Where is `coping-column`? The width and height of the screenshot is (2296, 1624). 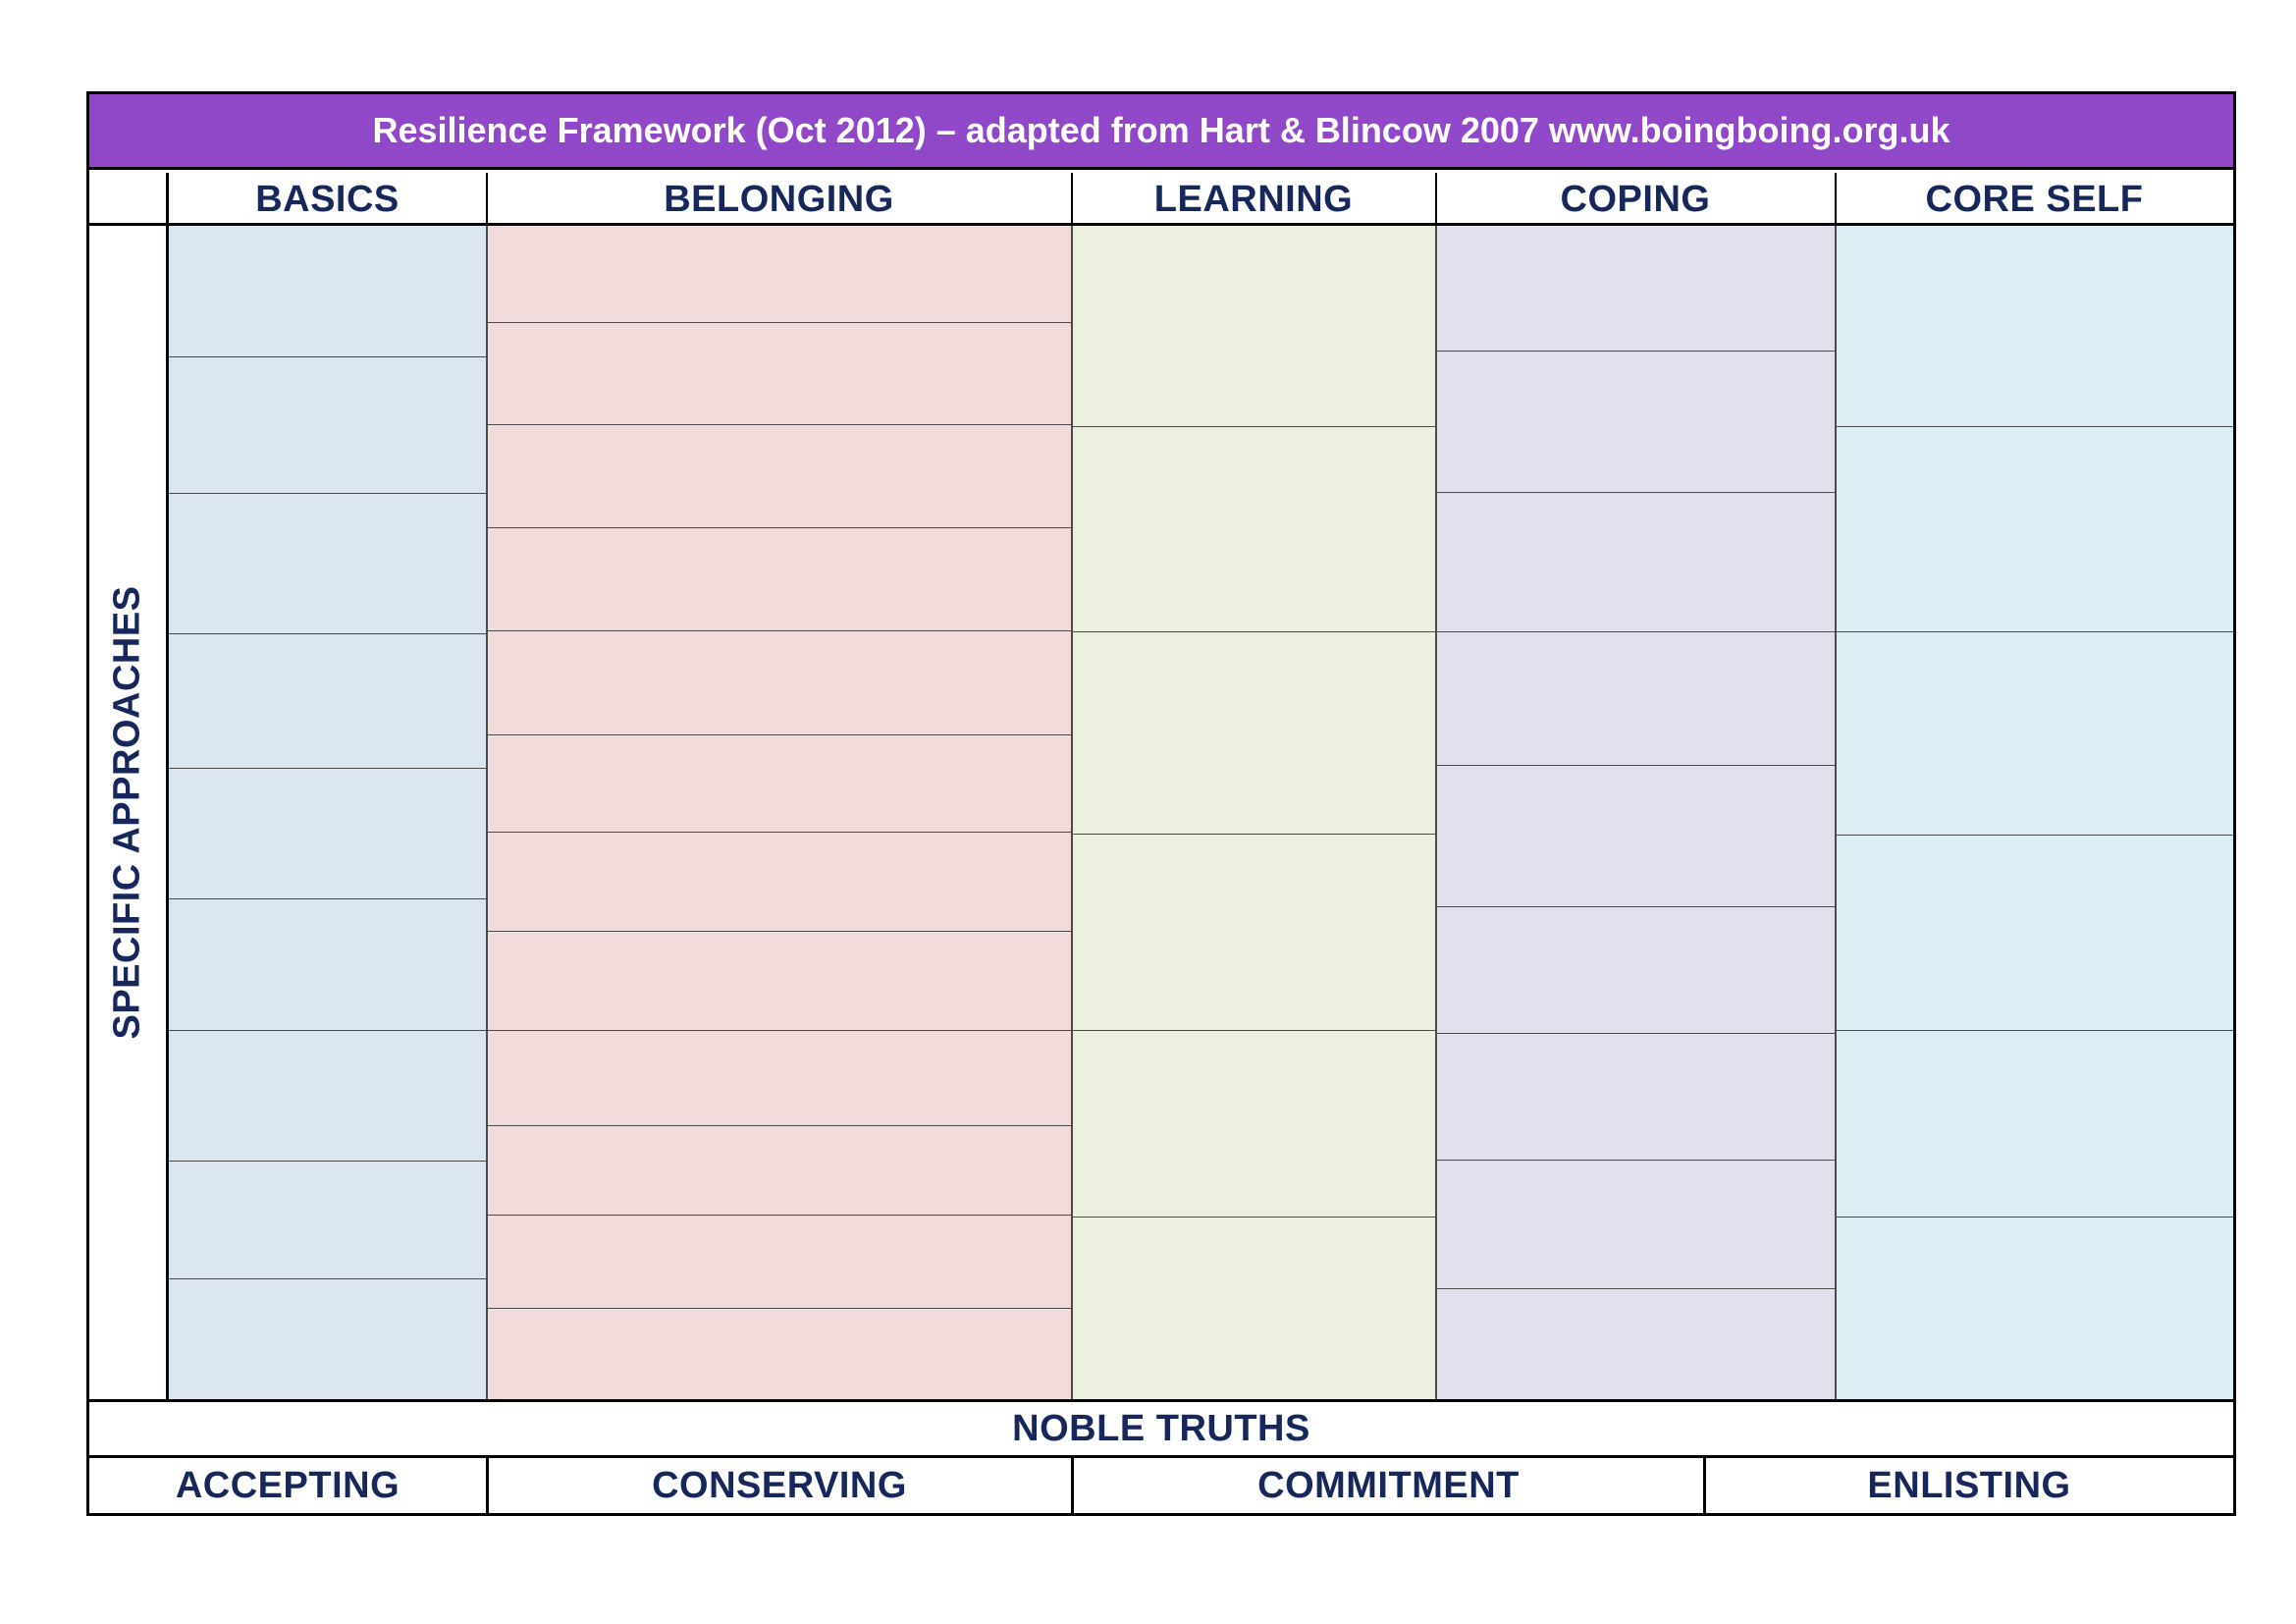 coping-column is located at coordinates (1635, 812).